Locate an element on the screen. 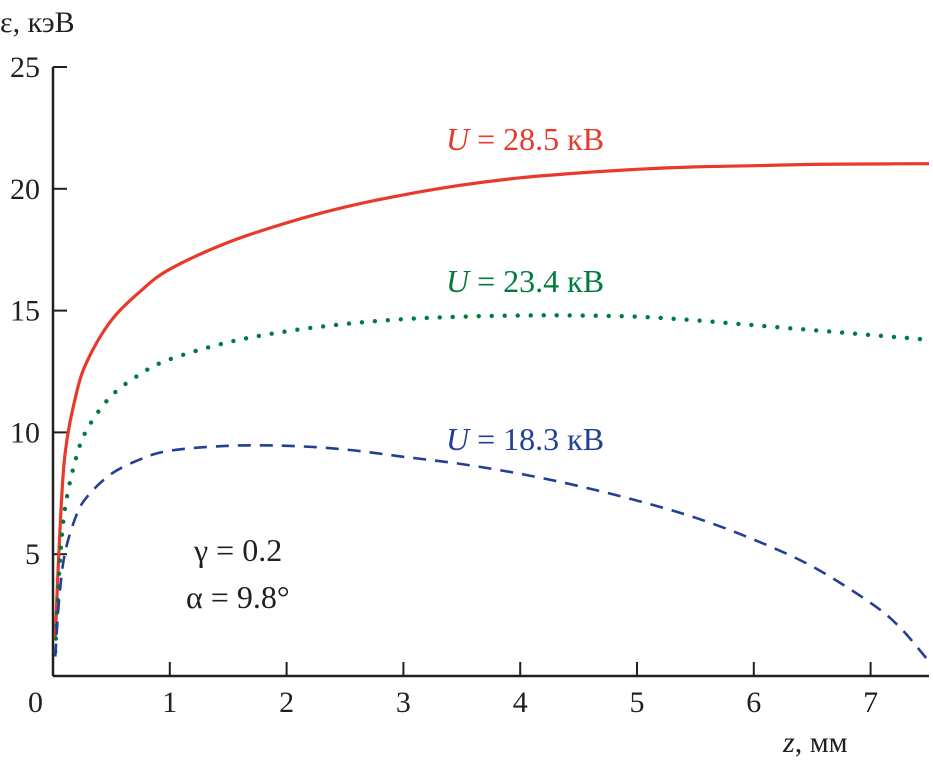 The width and height of the screenshot is (933, 767). series-label-28-5: U = 28.5 кВ is located at coordinates (525, 139).